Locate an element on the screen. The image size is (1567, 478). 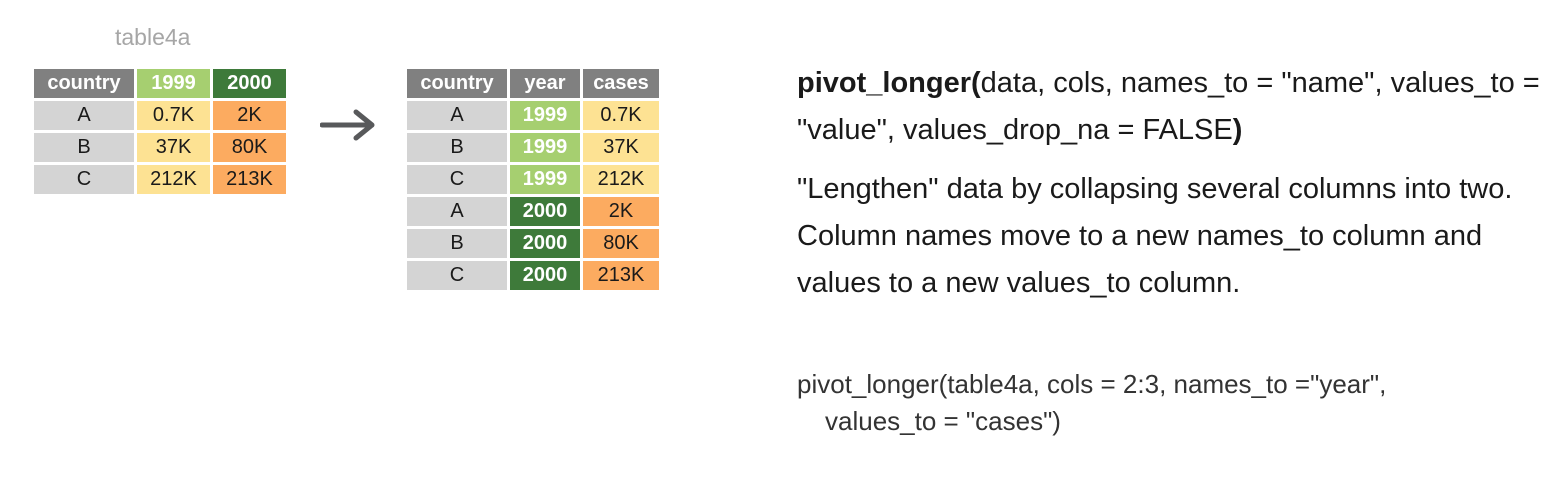
wide-cell-country: B is located at coordinates (84, 147).